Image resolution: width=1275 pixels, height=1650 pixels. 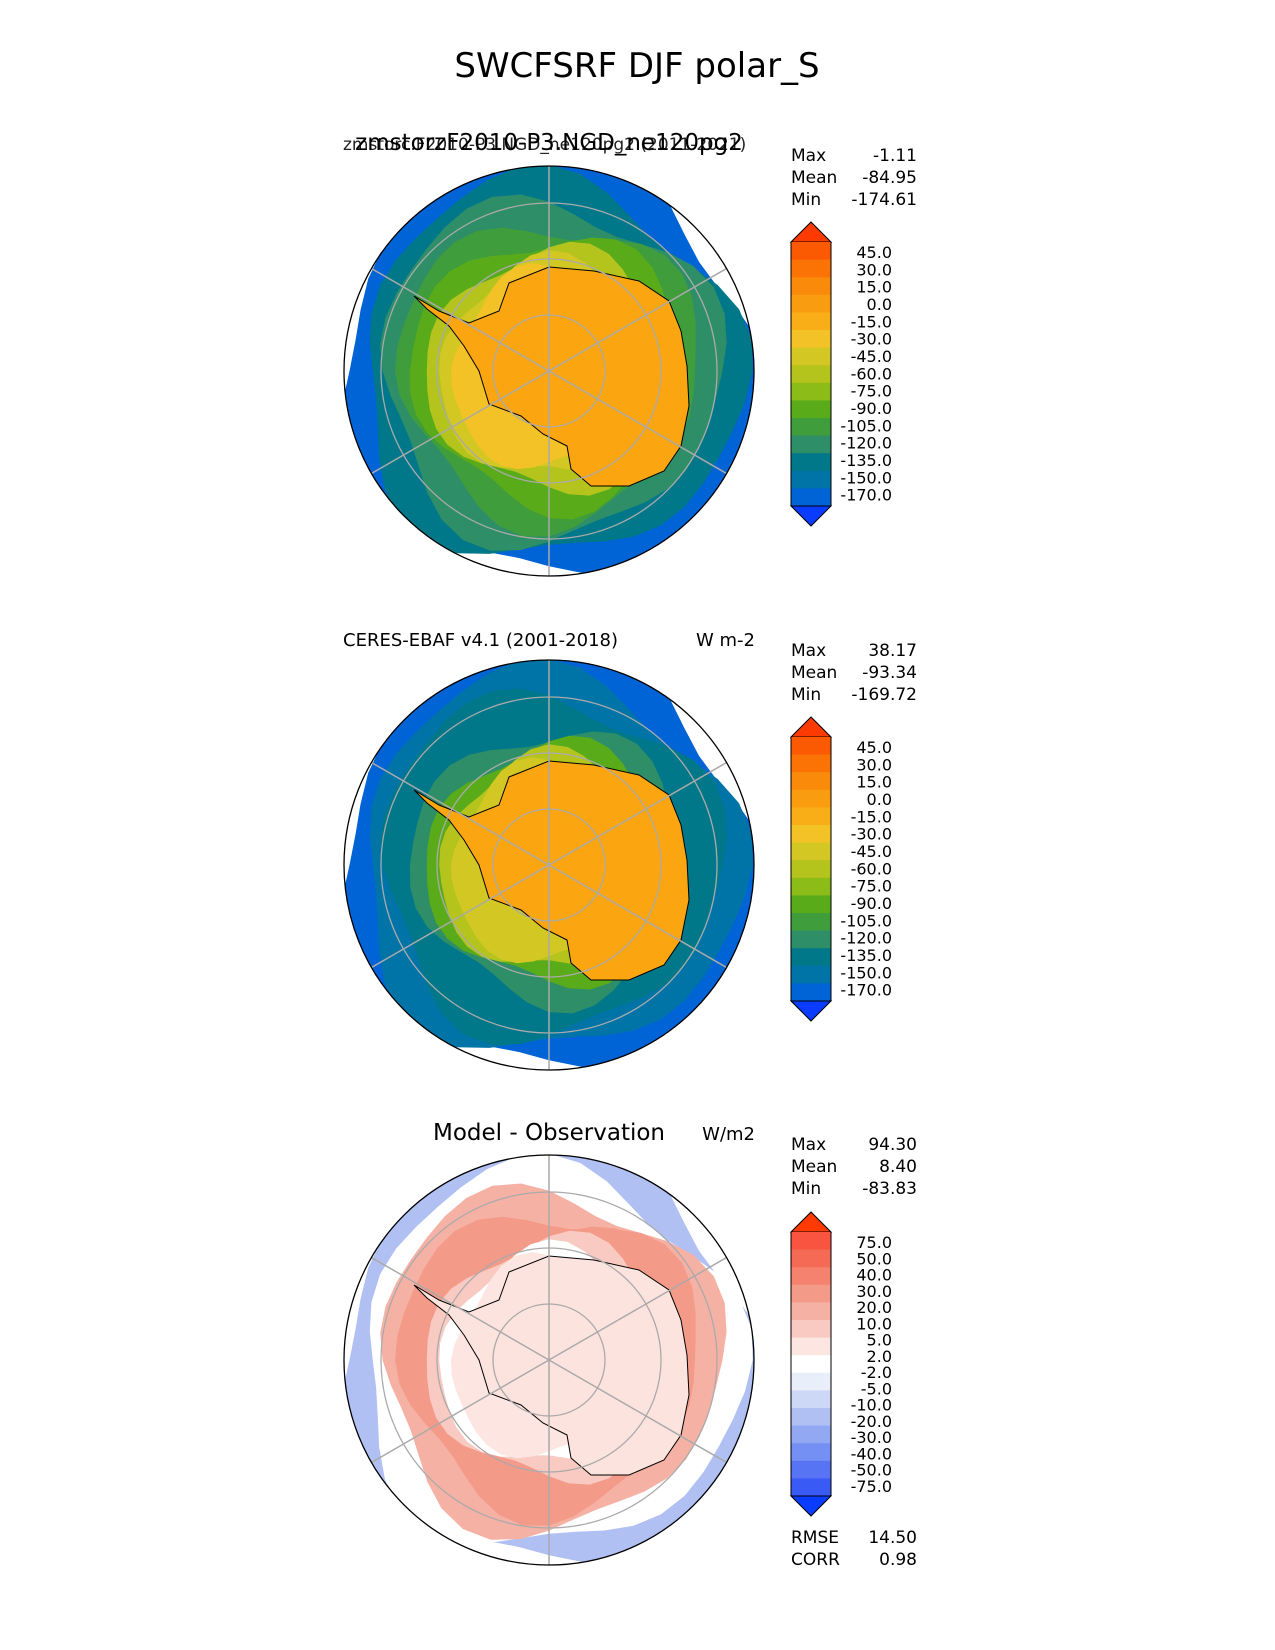 I want to click on colorbar-tick-label: -5.0, so click(x=876, y=1388).